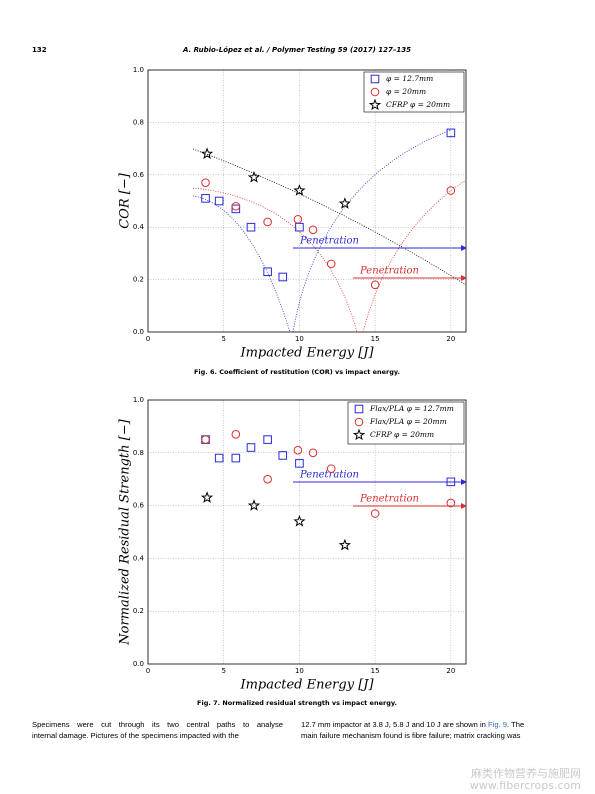 The image size is (595, 794). Describe the element at coordinates (526, 773) in the screenshot. I see `watermark: 麻类作物营养与施肥网` at that location.